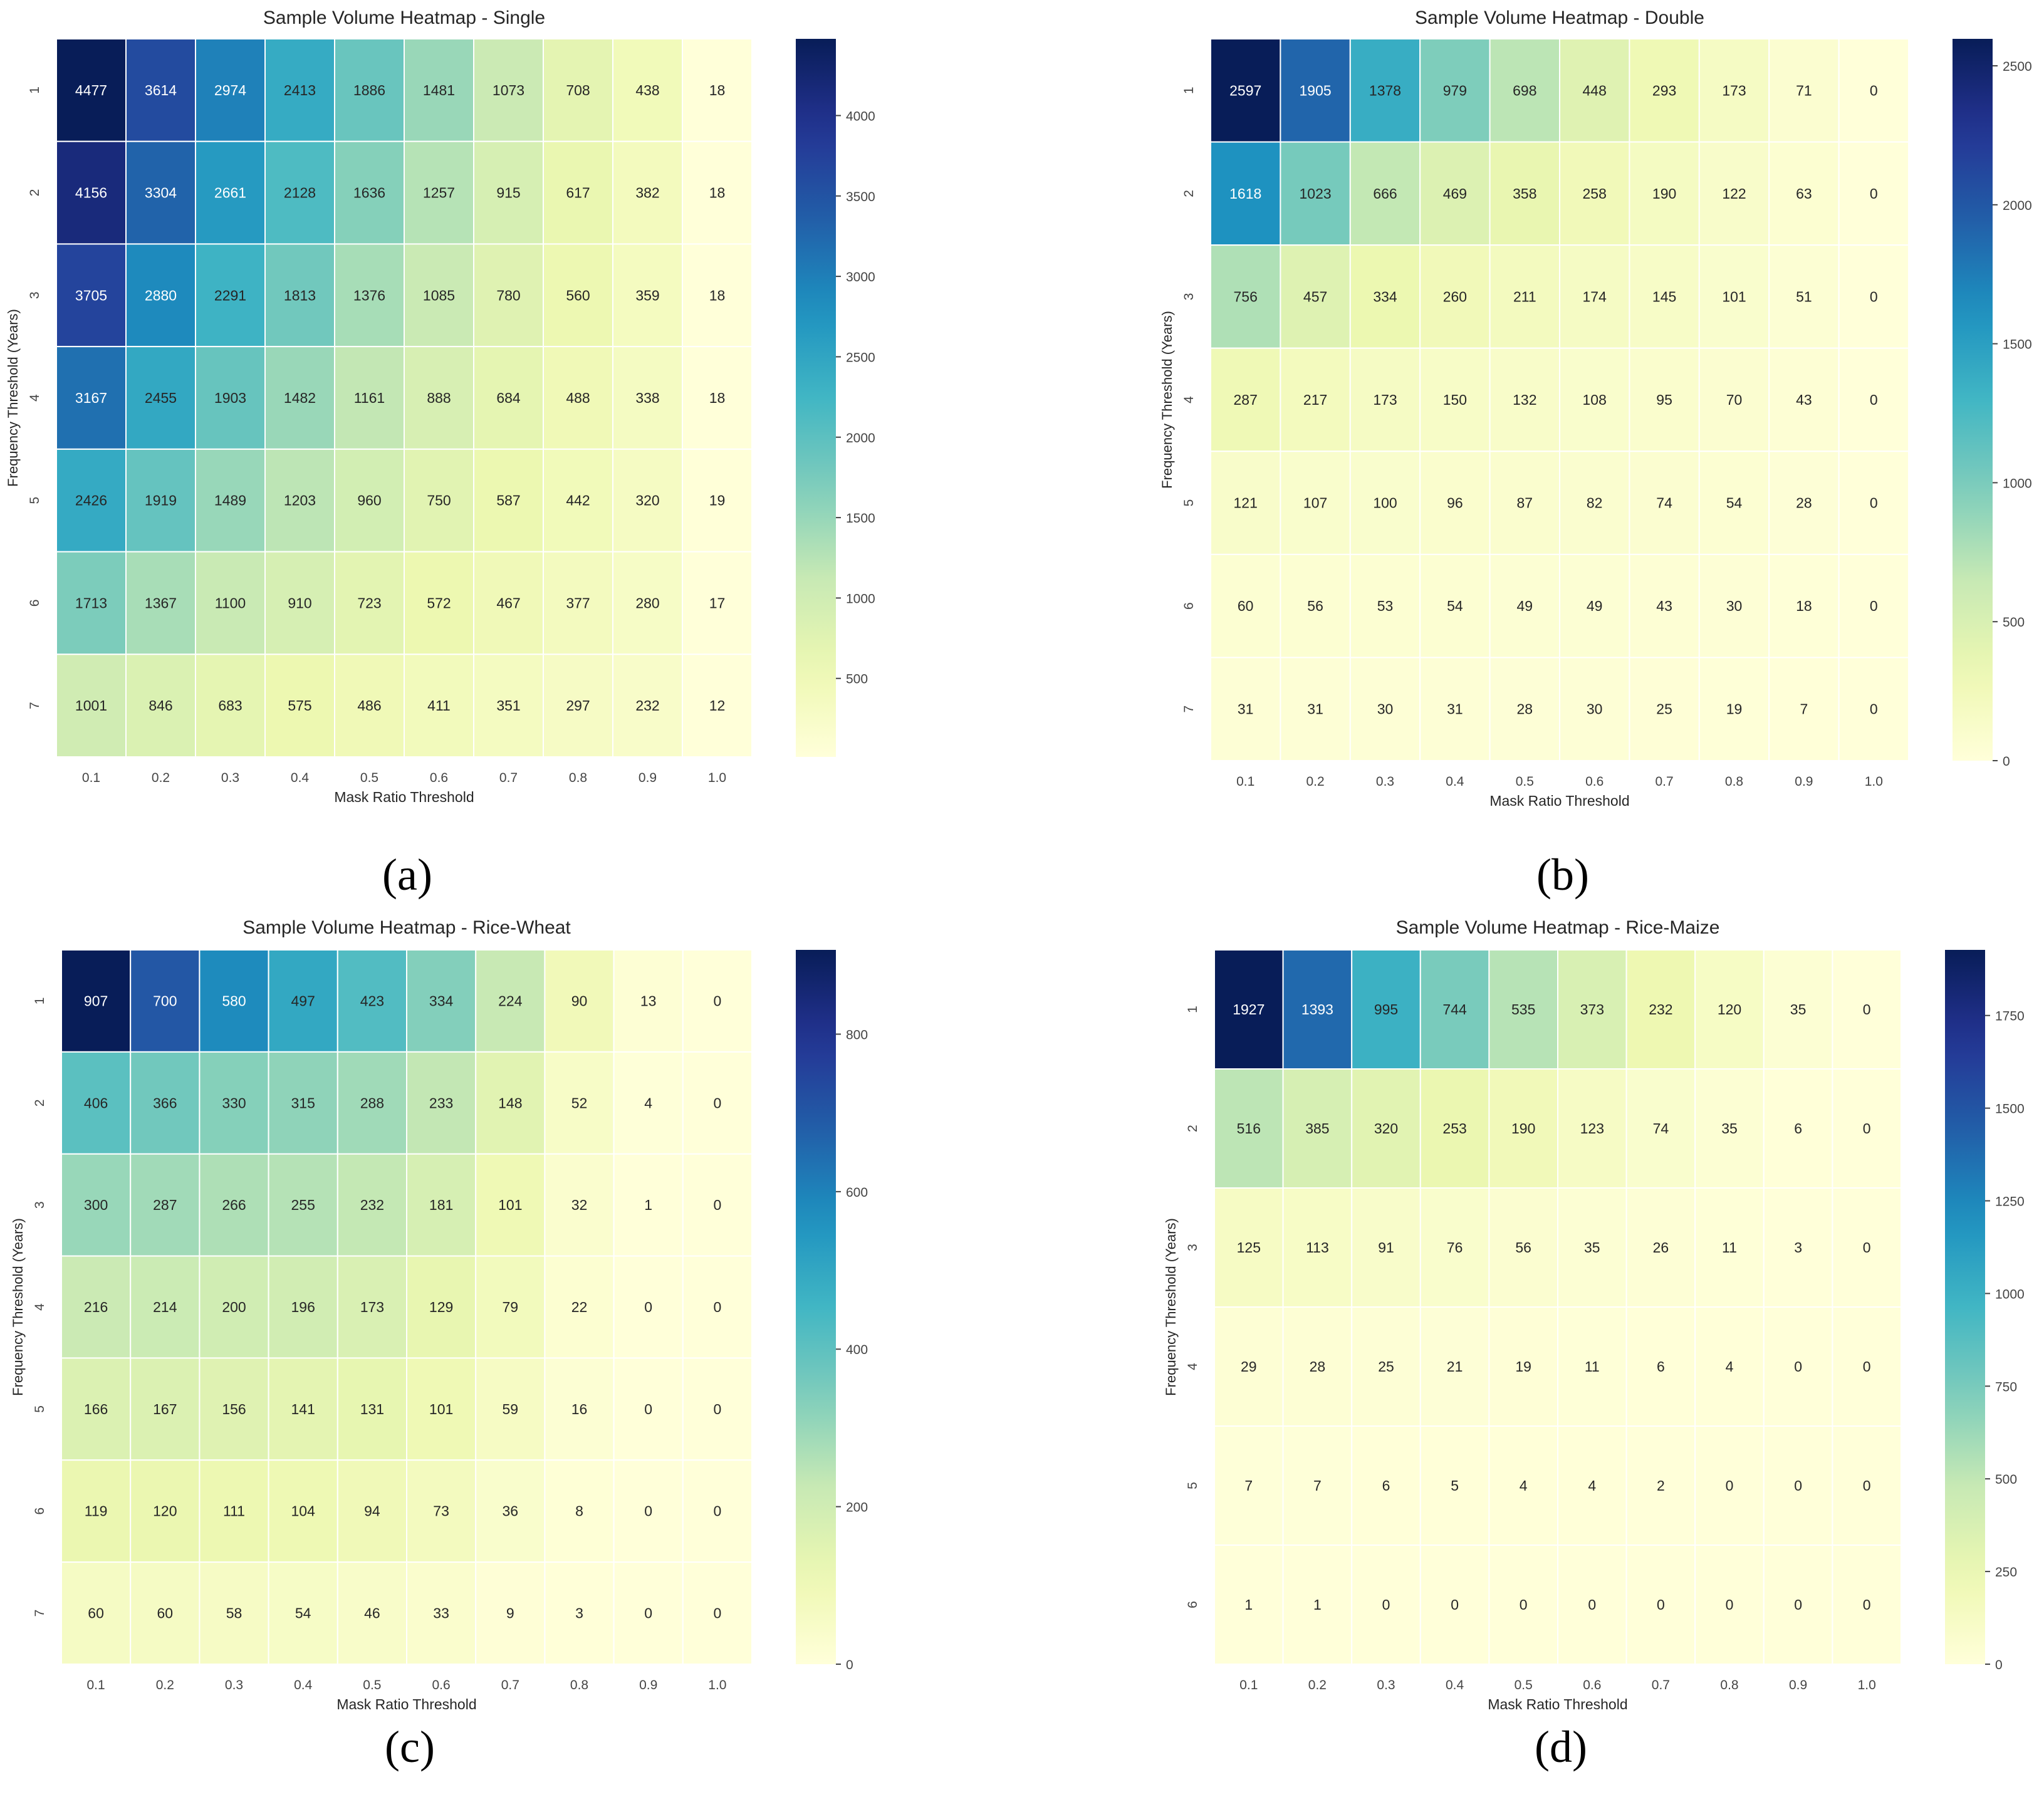  I want to click on cell-value-label: 1376, so click(369, 295).